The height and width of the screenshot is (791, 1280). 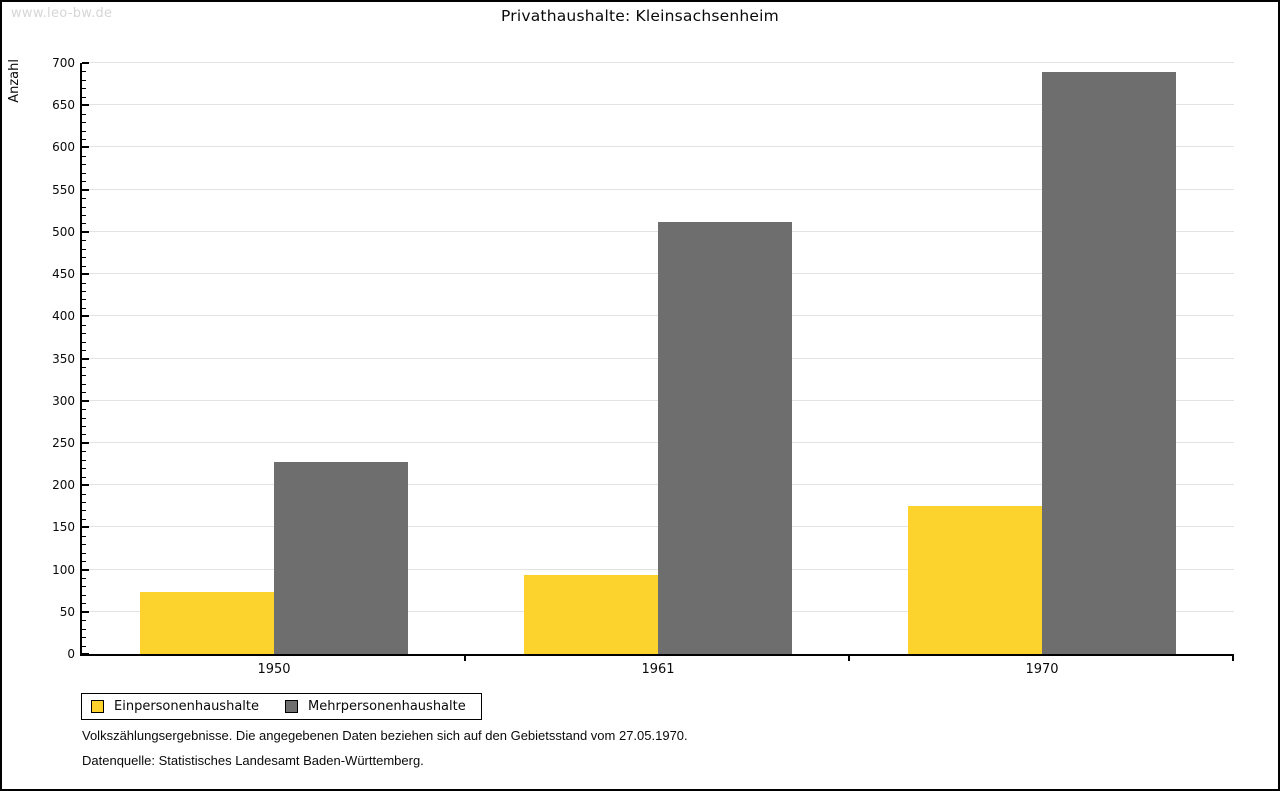 I want to click on y-tick-label-150: 150, so click(x=63, y=527).